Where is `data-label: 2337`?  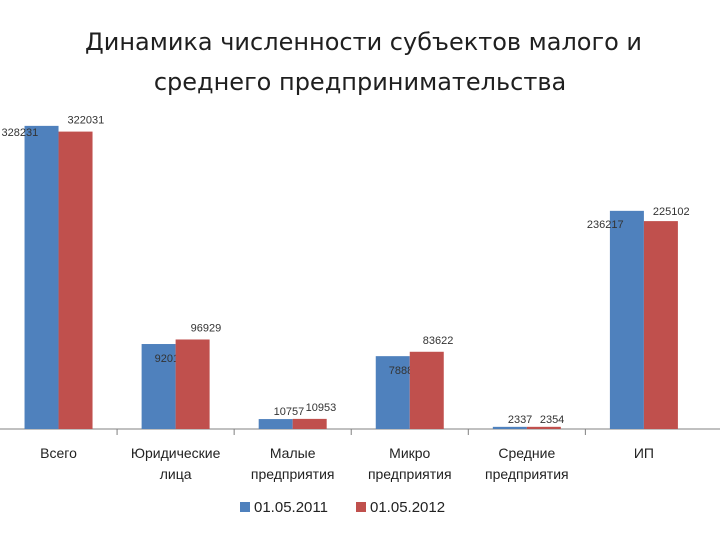 data-label: 2337 is located at coordinates (520, 420).